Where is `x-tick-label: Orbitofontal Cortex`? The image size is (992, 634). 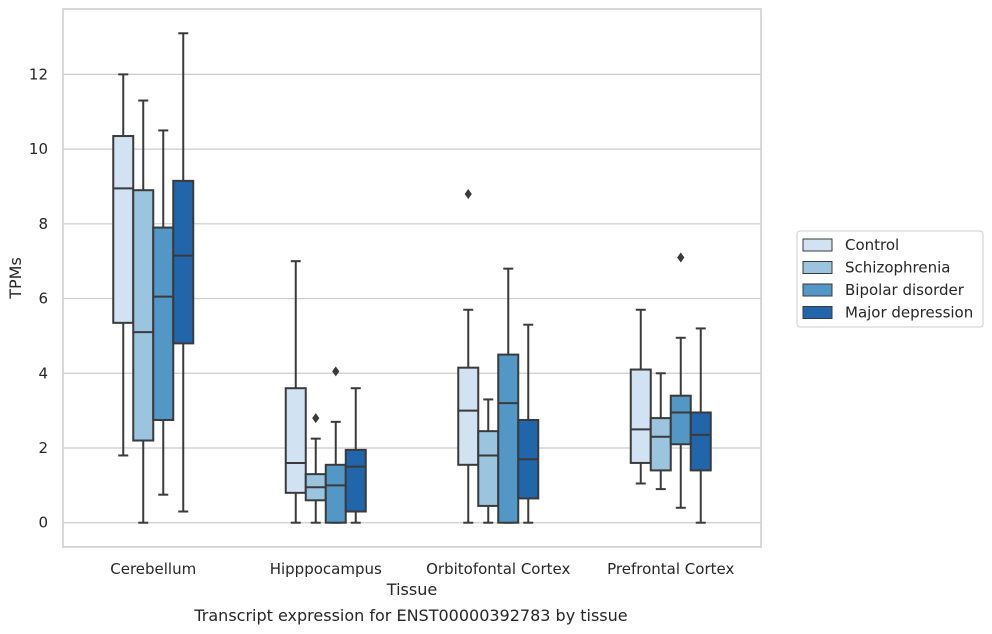
x-tick-label: Orbitofontal Cortex is located at coordinates (498, 569).